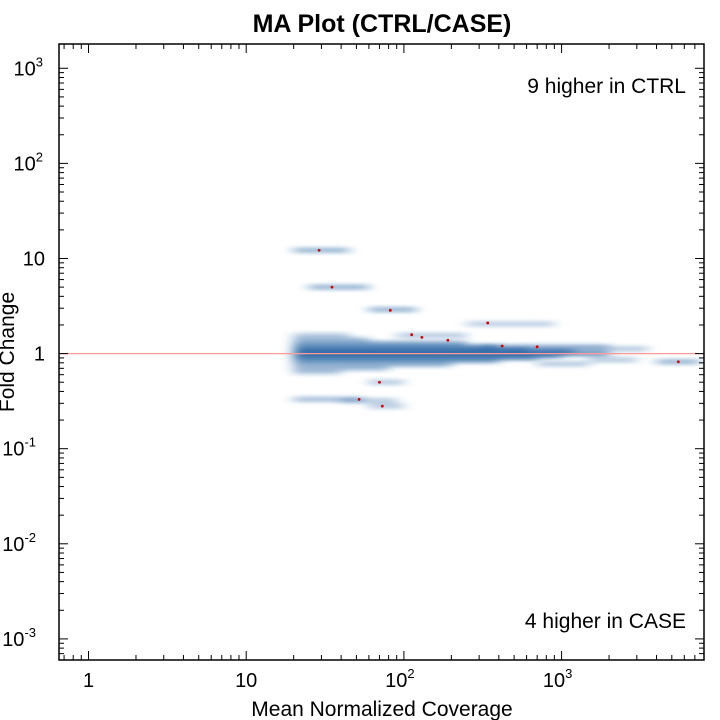 This screenshot has height=720, width=720. Describe the element at coordinates (19, 543) in the screenshot. I see `y-tick-label: 10⁻²` at that location.